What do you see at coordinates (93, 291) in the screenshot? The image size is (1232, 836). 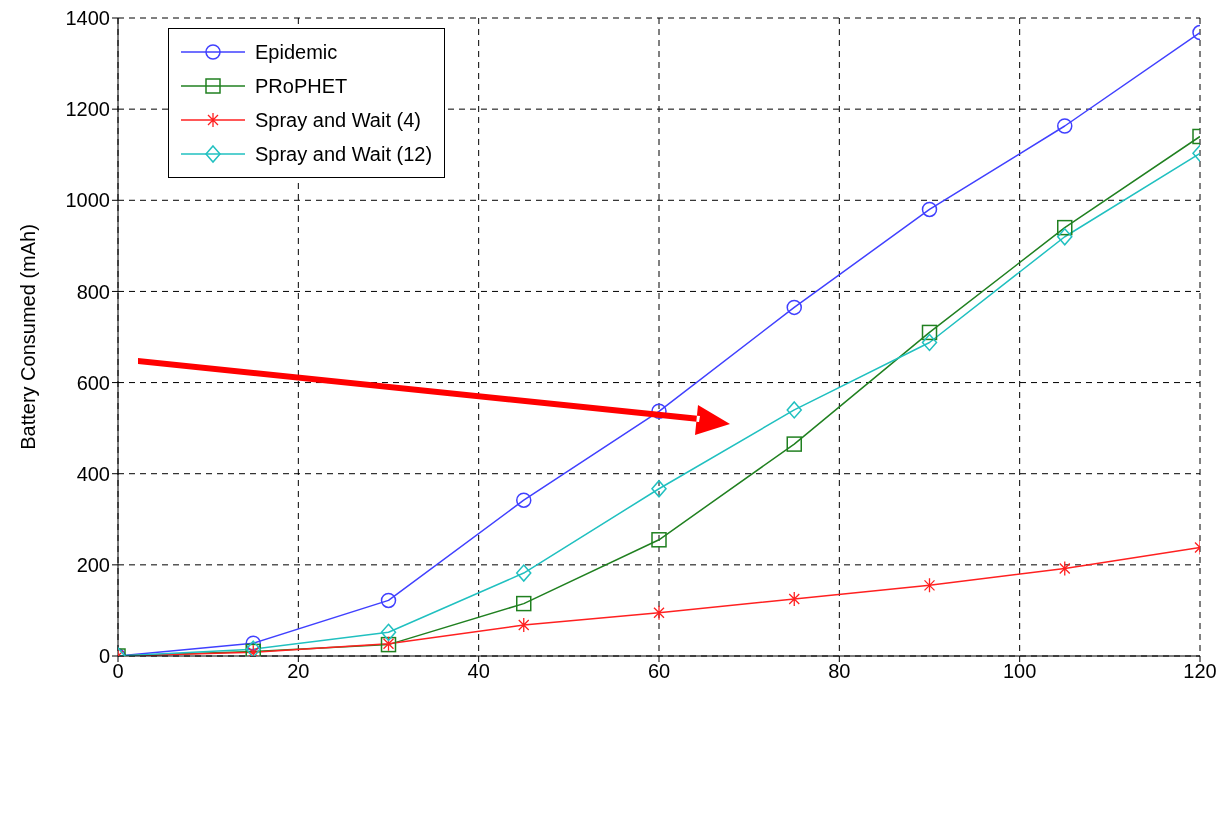 I see `y-tick-label: 800` at bounding box center [93, 291].